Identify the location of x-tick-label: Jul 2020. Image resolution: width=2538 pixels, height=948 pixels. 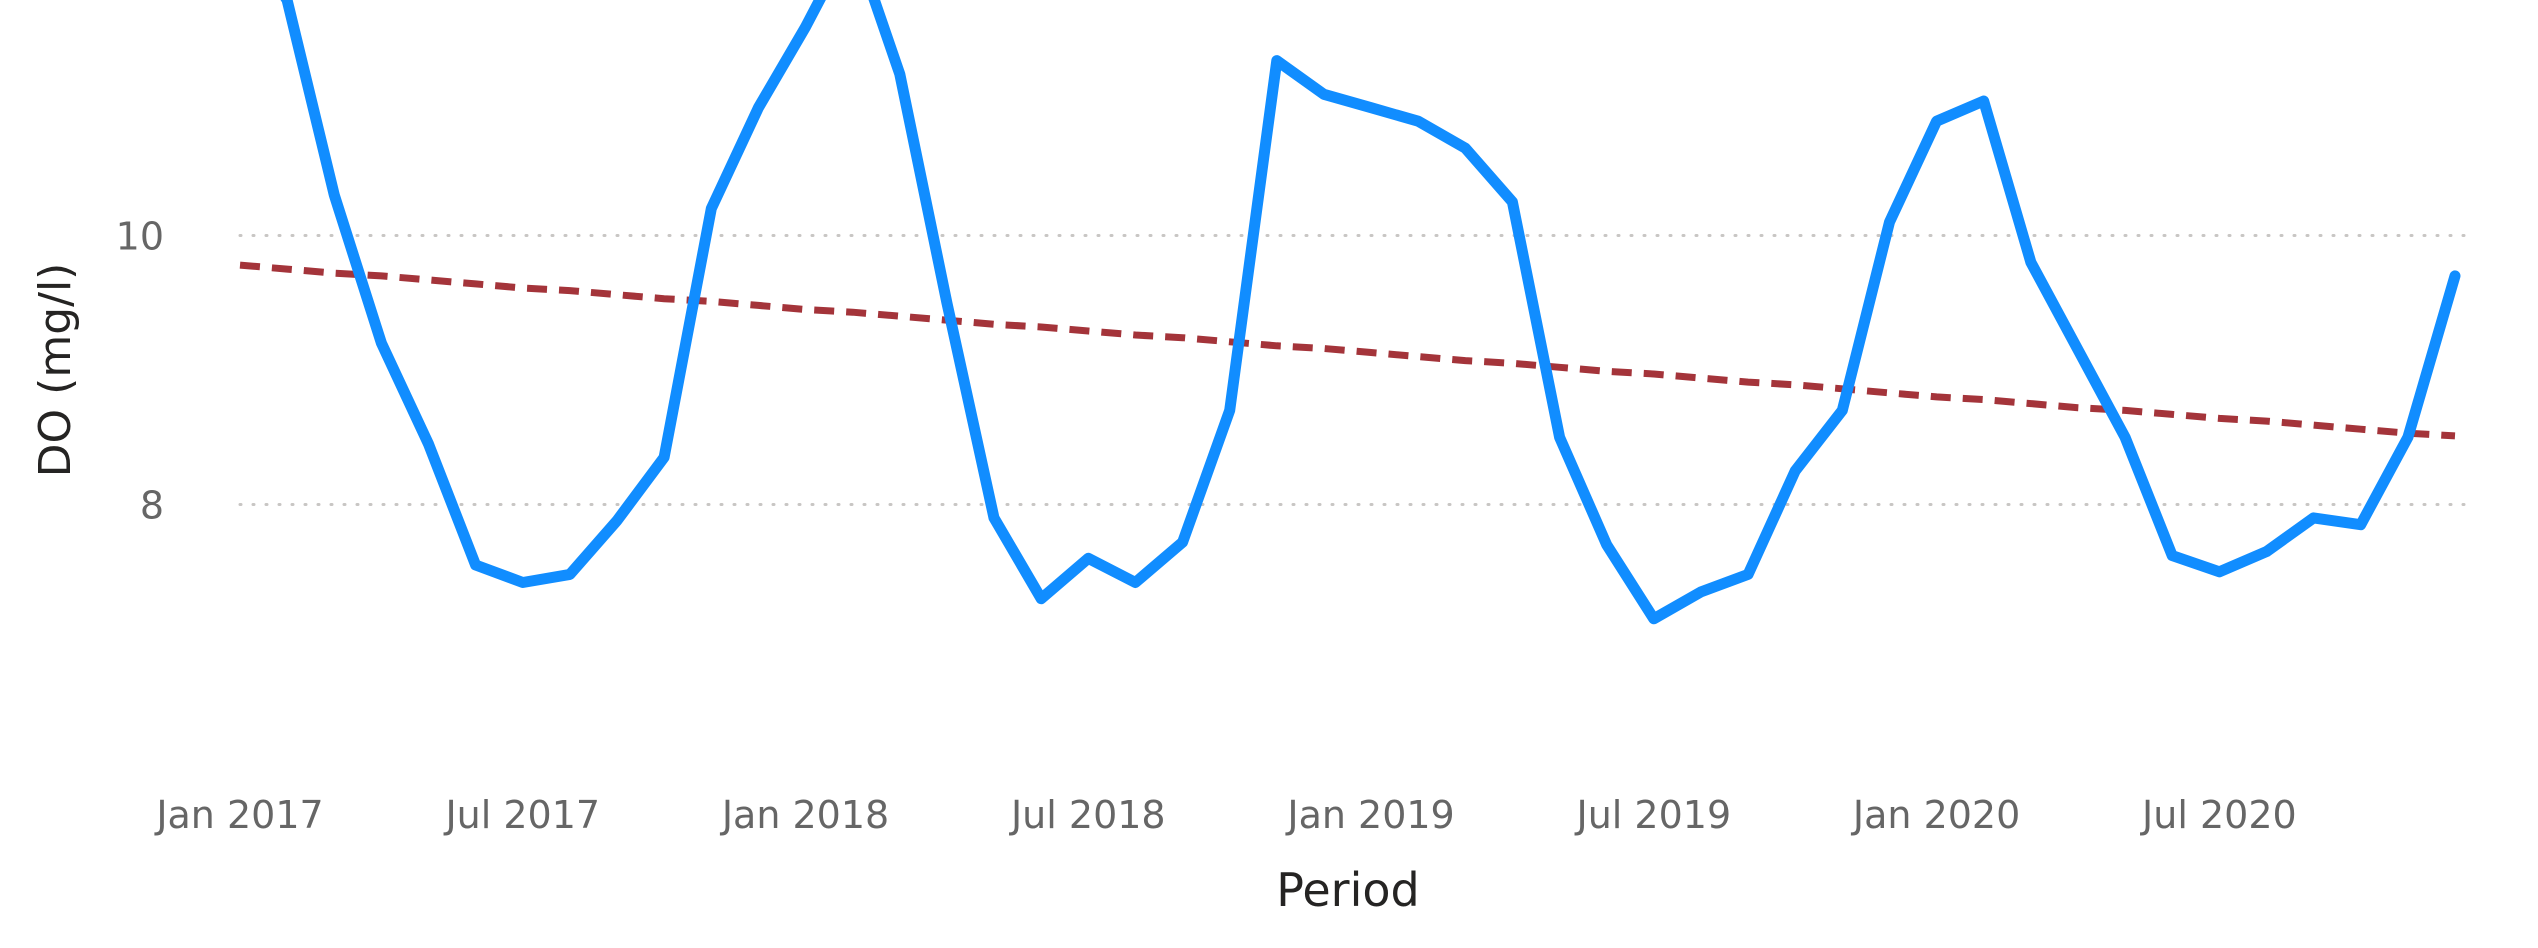
(2218, 815).